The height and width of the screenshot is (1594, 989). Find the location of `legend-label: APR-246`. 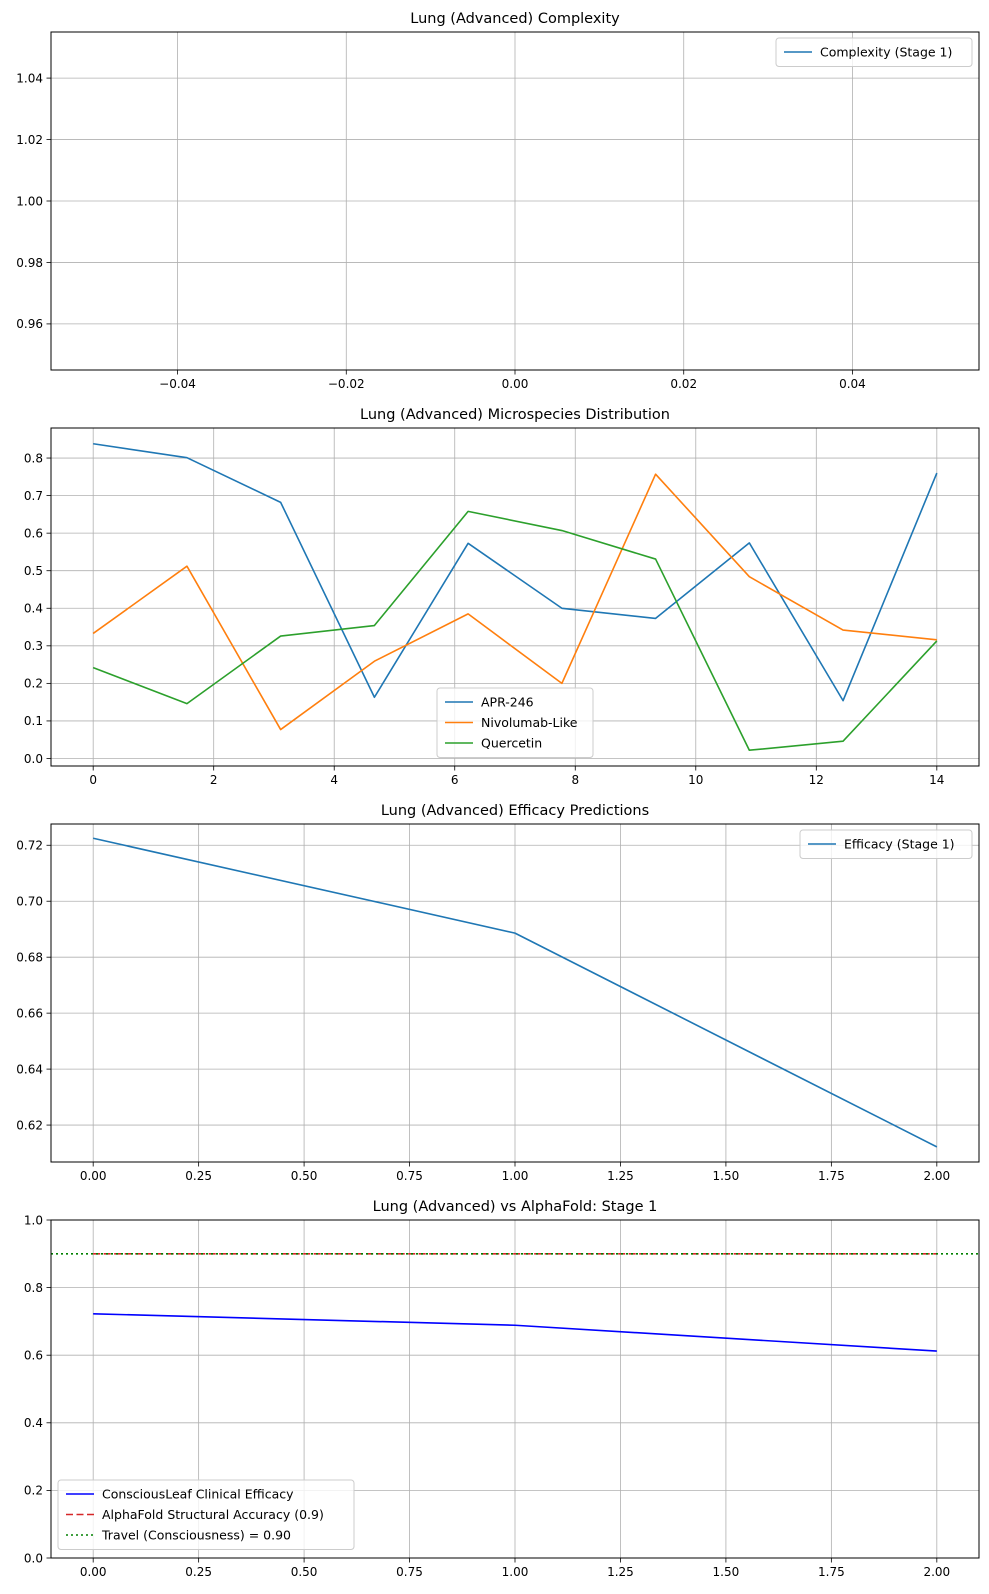

legend-label: APR-246 is located at coordinates (507, 702).